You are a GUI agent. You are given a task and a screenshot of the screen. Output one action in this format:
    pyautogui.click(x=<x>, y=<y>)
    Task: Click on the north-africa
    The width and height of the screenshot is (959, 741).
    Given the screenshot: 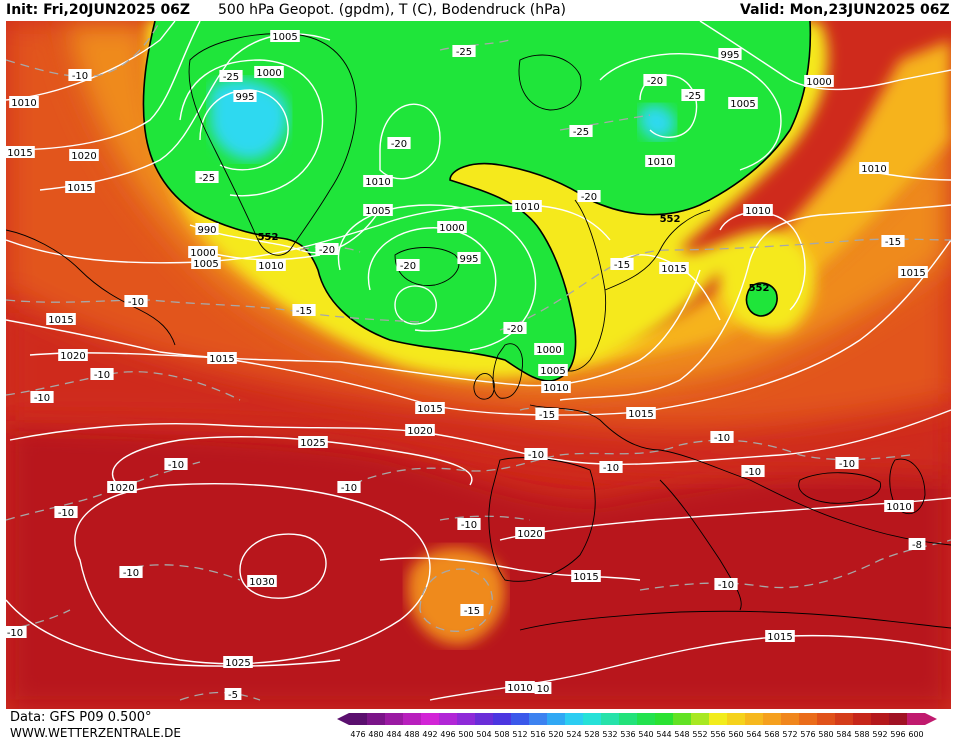 What is the action you would take?
    pyautogui.click(x=735, y=620)
    